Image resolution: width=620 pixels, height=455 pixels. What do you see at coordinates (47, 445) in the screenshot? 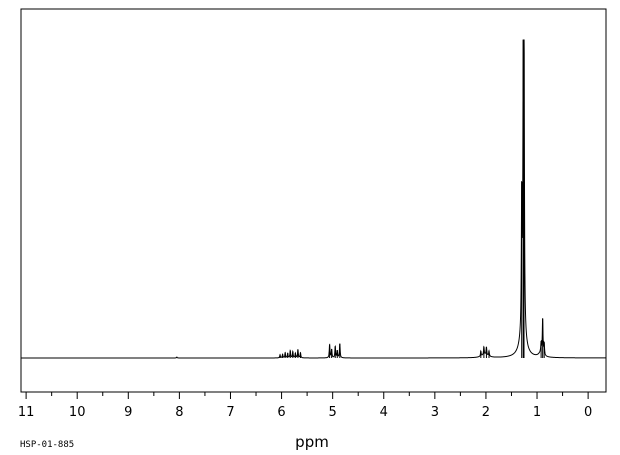
I see `spectrum-id-label: HSP-01-885` at bounding box center [47, 445].